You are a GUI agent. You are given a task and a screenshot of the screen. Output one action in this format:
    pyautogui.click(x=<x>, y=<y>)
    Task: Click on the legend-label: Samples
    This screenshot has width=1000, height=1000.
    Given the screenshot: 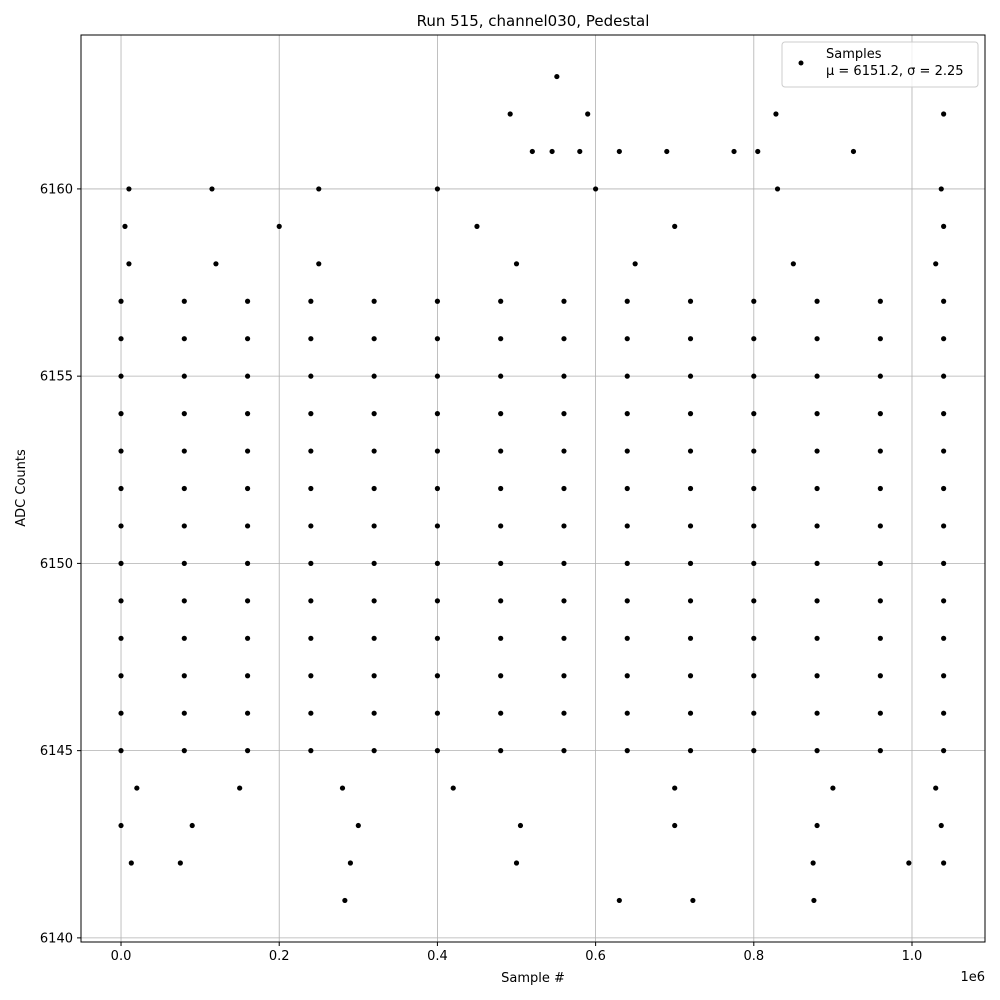 What is the action you would take?
    pyautogui.click(x=854, y=54)
    